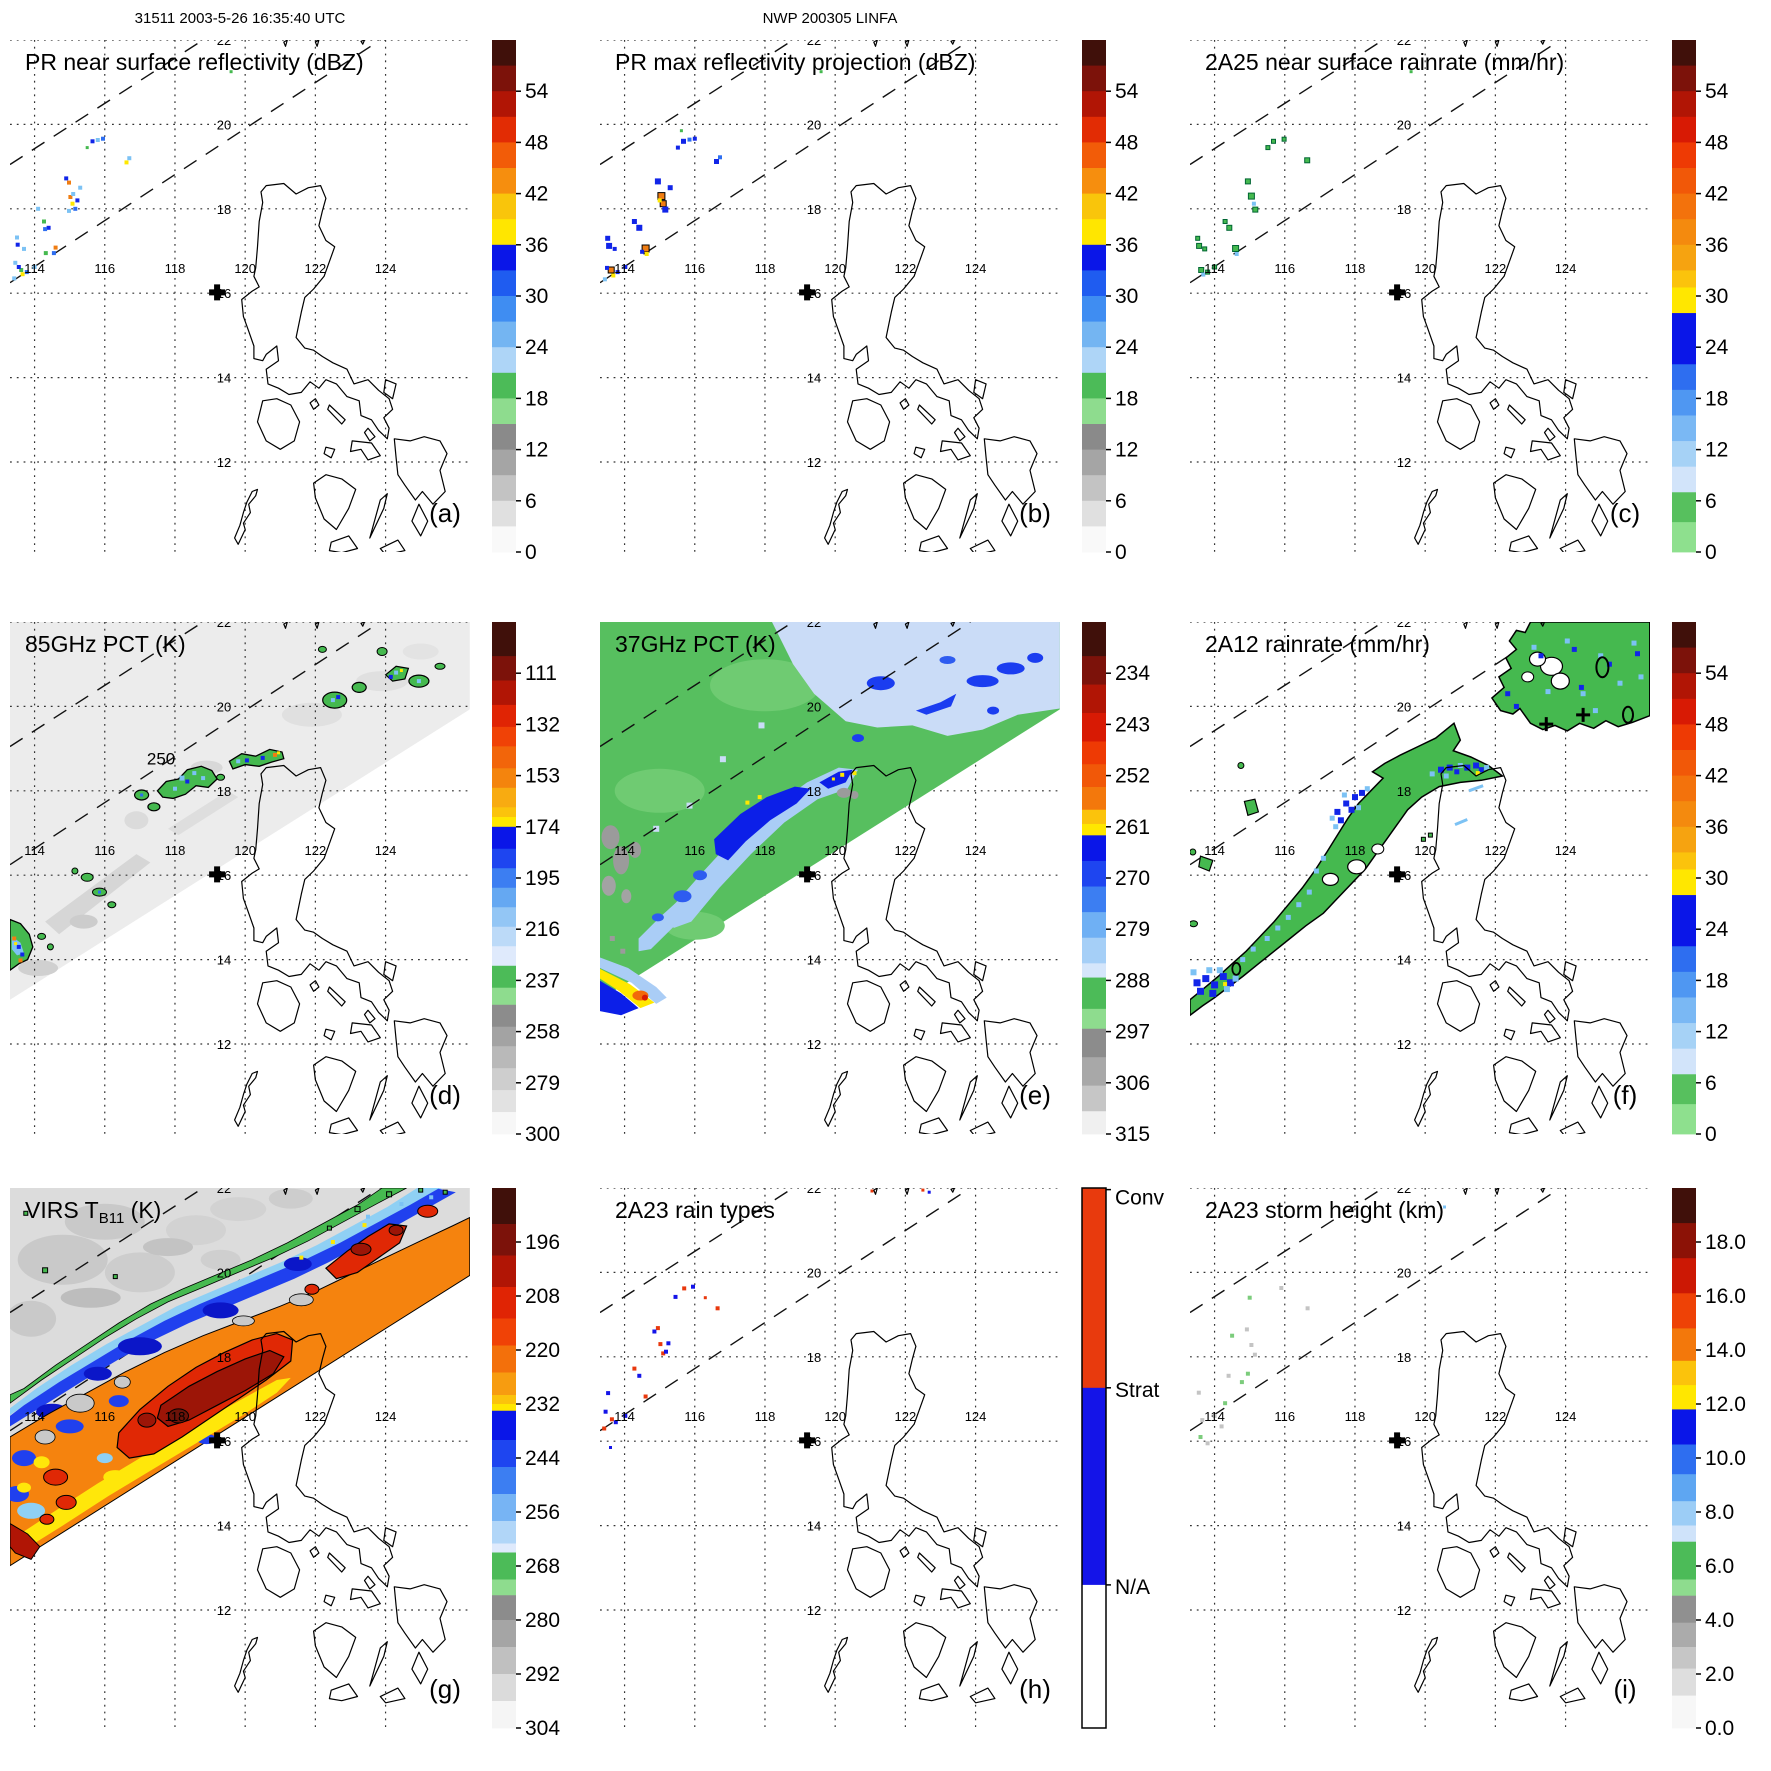 The image size is (1771, 1771). Describe the element at coordinates (536, 194) in the screenshot. I see `svg-text: 42` at that location.